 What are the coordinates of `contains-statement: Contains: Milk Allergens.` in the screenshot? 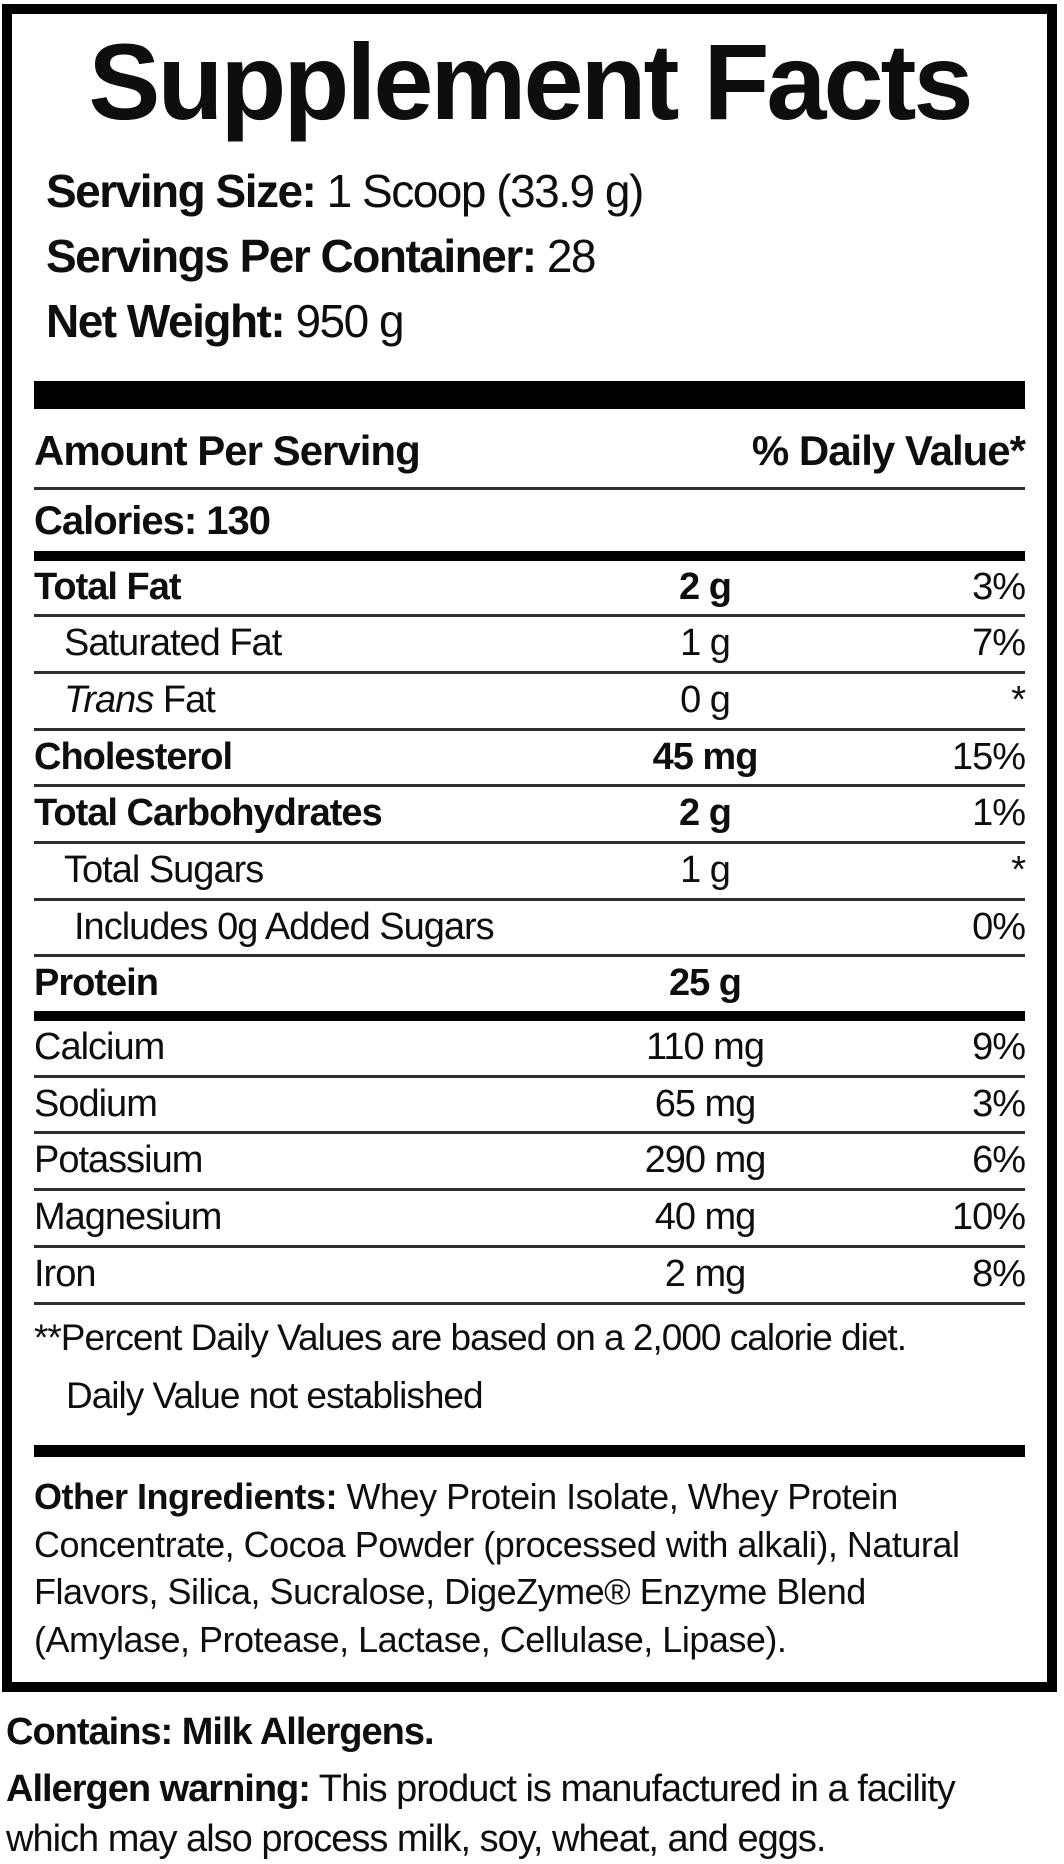 It's located at (220, 1732).